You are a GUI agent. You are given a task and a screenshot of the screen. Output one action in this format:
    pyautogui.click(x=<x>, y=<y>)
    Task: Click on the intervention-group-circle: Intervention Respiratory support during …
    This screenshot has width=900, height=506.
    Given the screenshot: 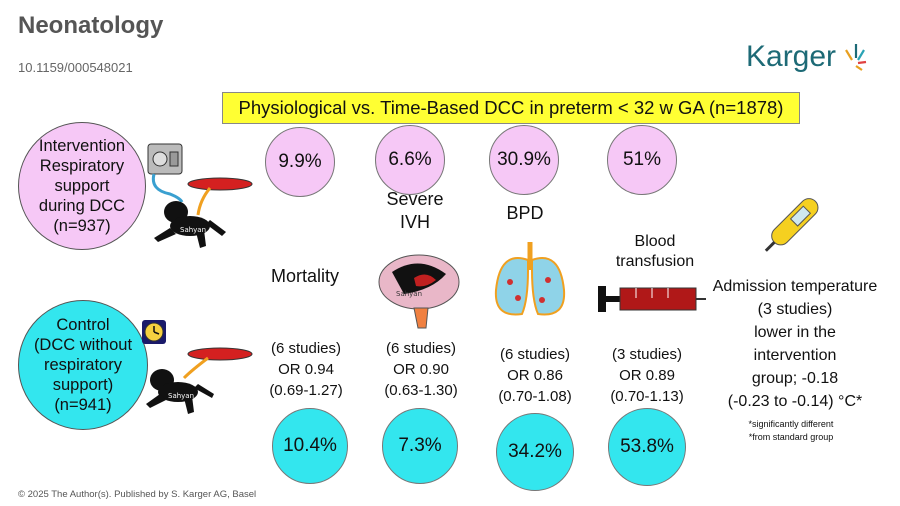 What is the action you would take?
    pyautogui.click(x=82, y=186)
    